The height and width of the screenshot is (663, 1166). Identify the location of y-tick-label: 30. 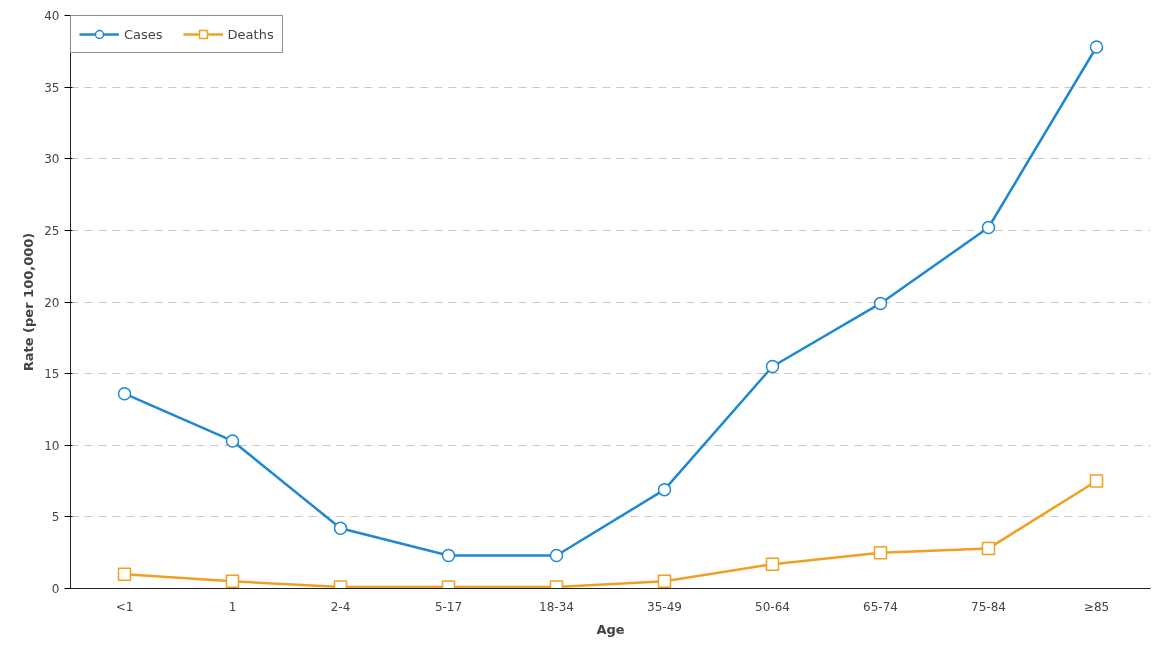
(52, 159).